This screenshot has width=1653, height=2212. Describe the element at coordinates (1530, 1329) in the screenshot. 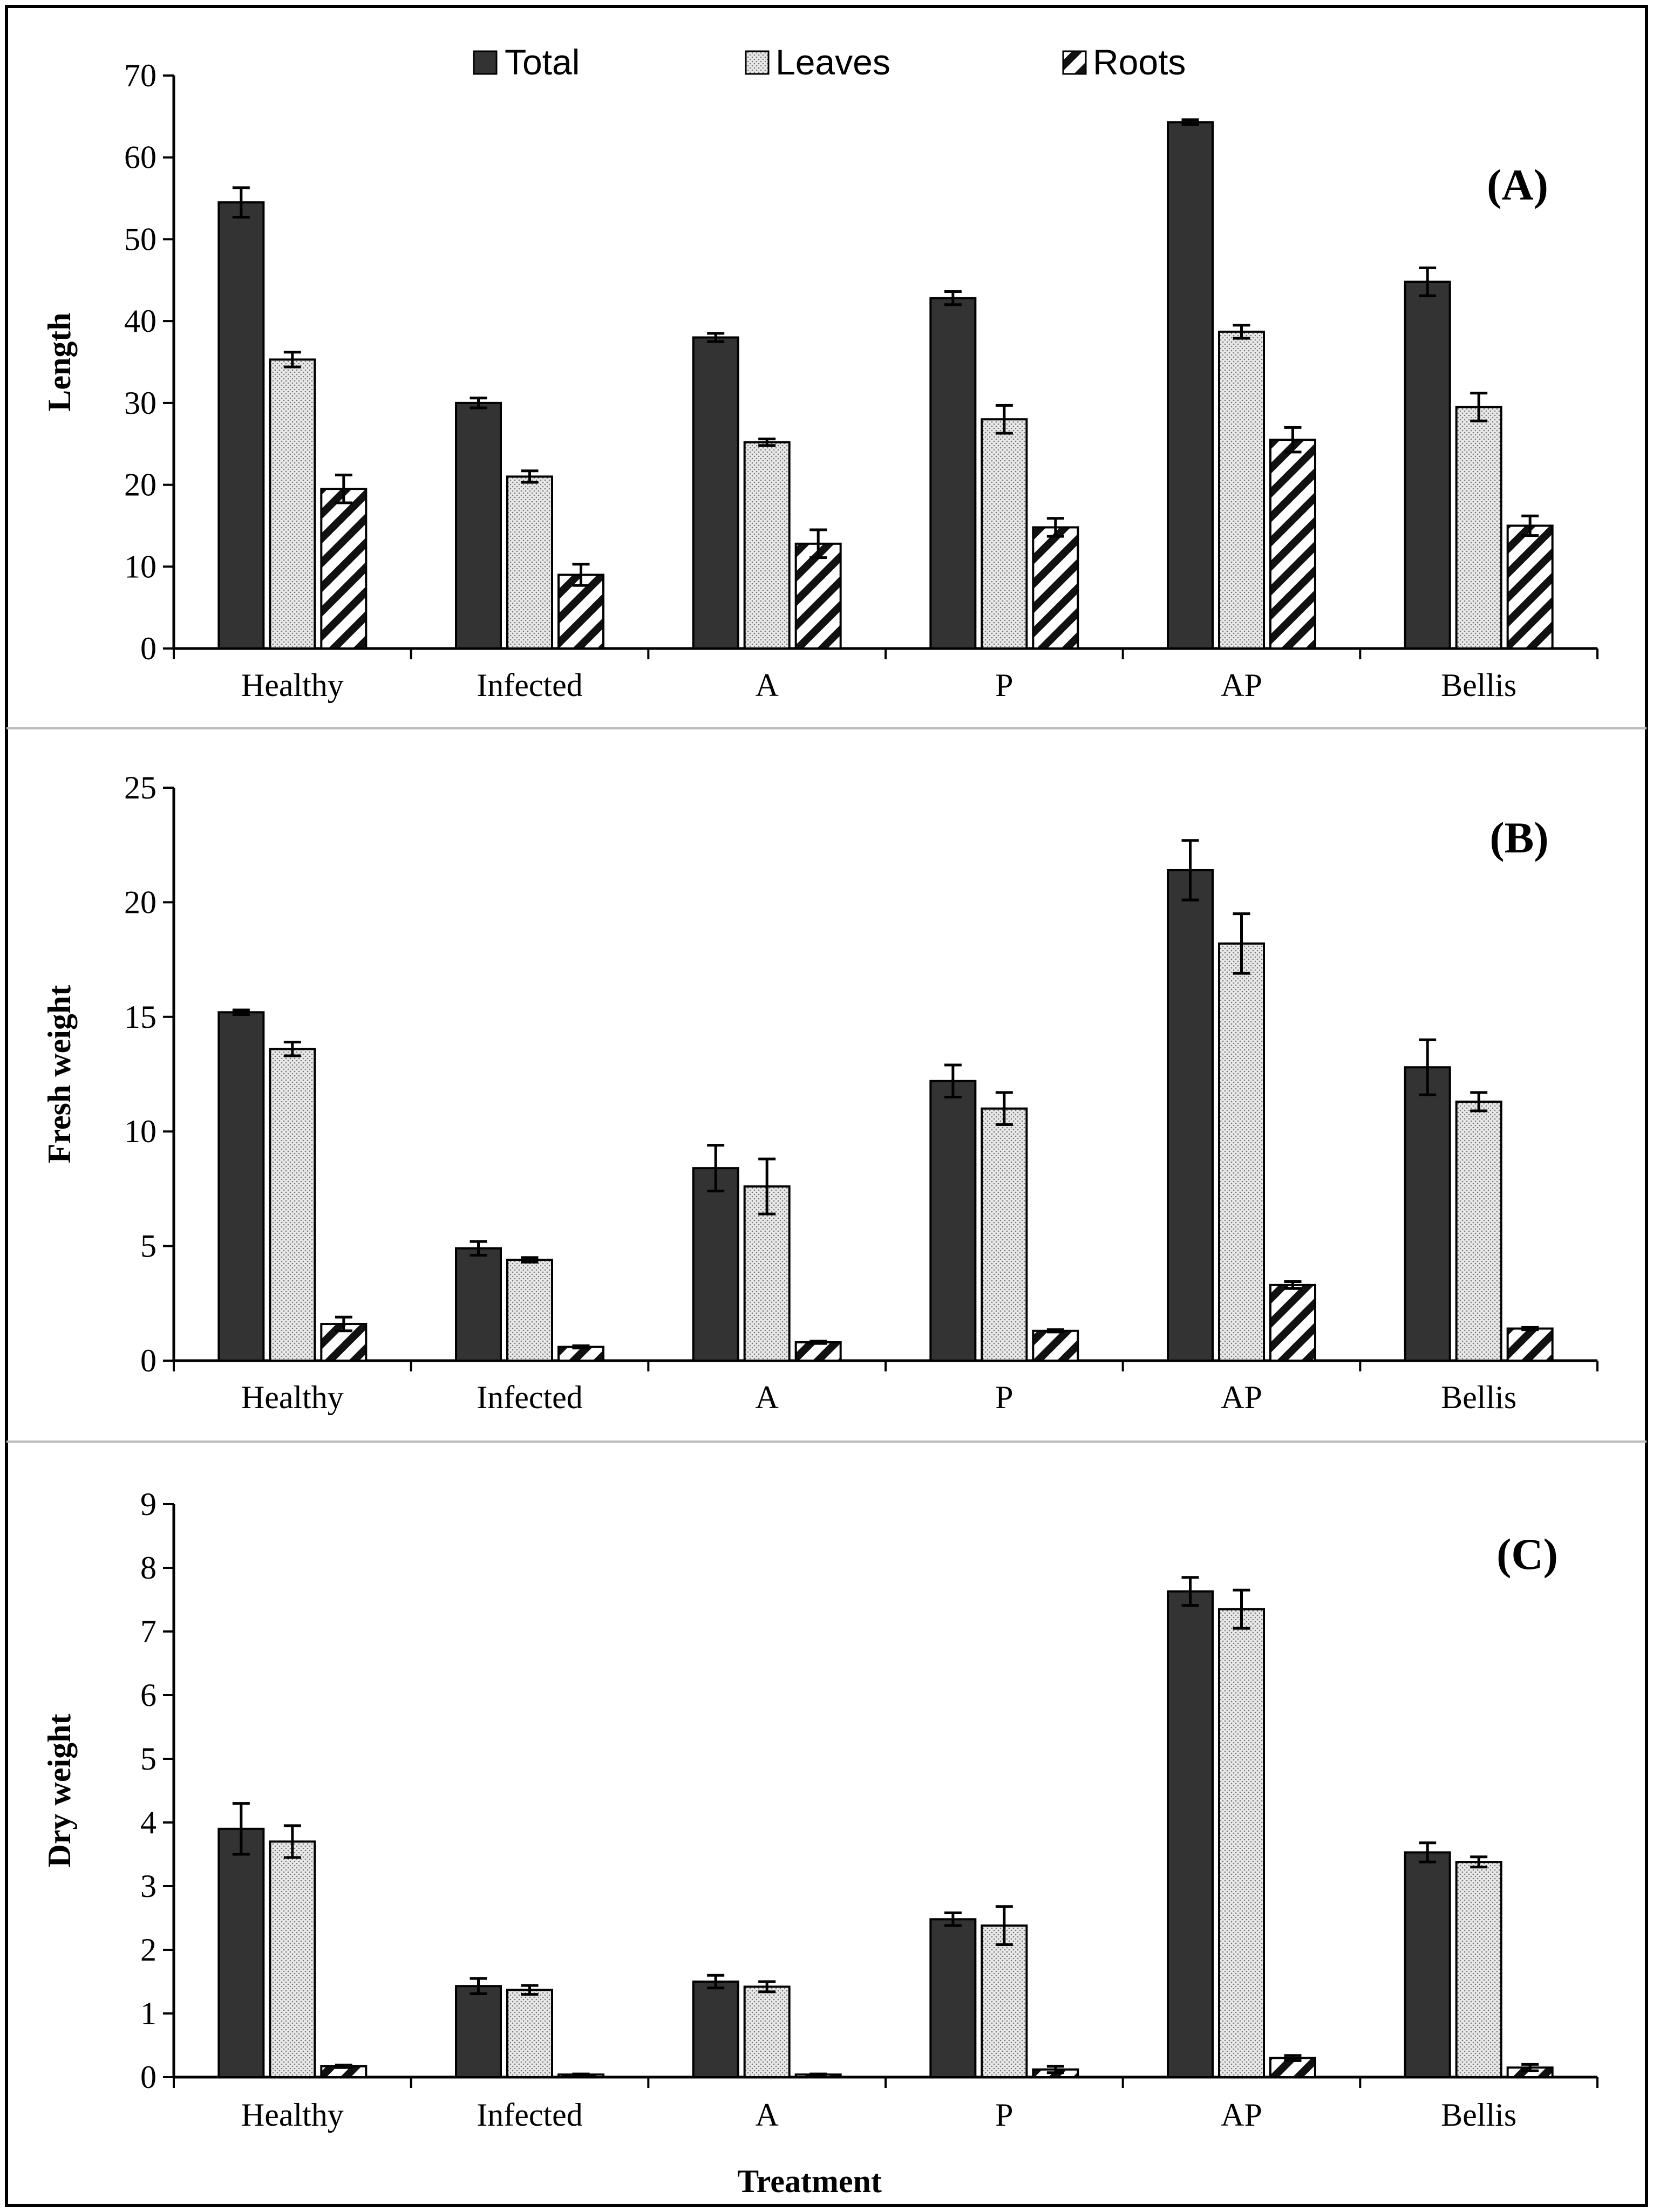

I see `error-bar-fresh-weight-bellis-roots` at that location.